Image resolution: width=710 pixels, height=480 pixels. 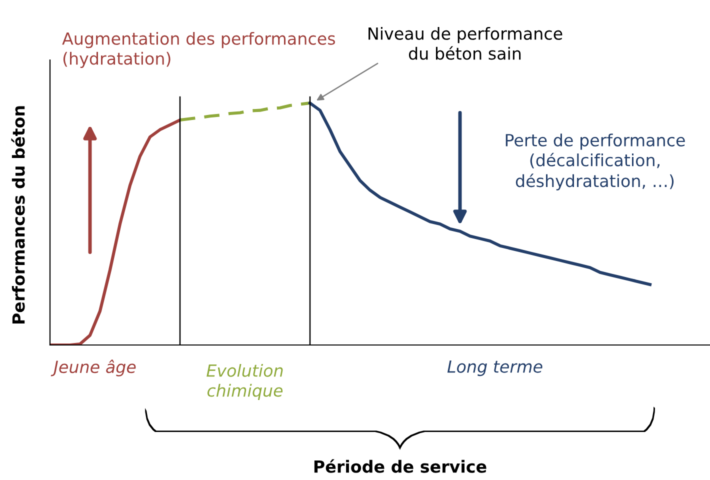 I want to click on text: Jeune âge, so click(x=93, y=368).